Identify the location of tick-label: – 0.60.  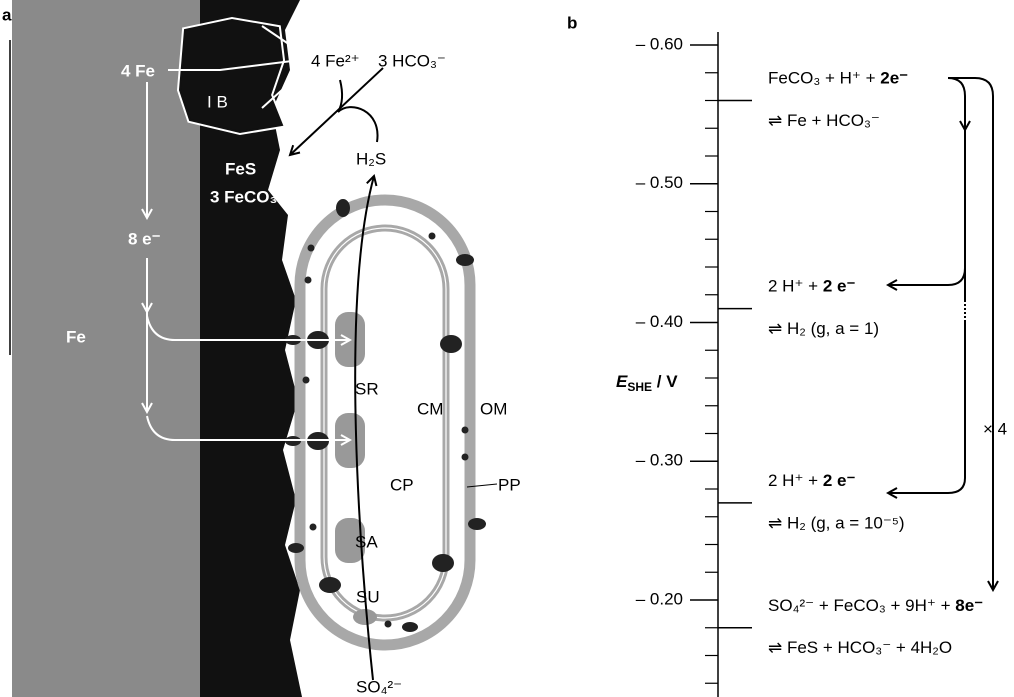
(659, 43).